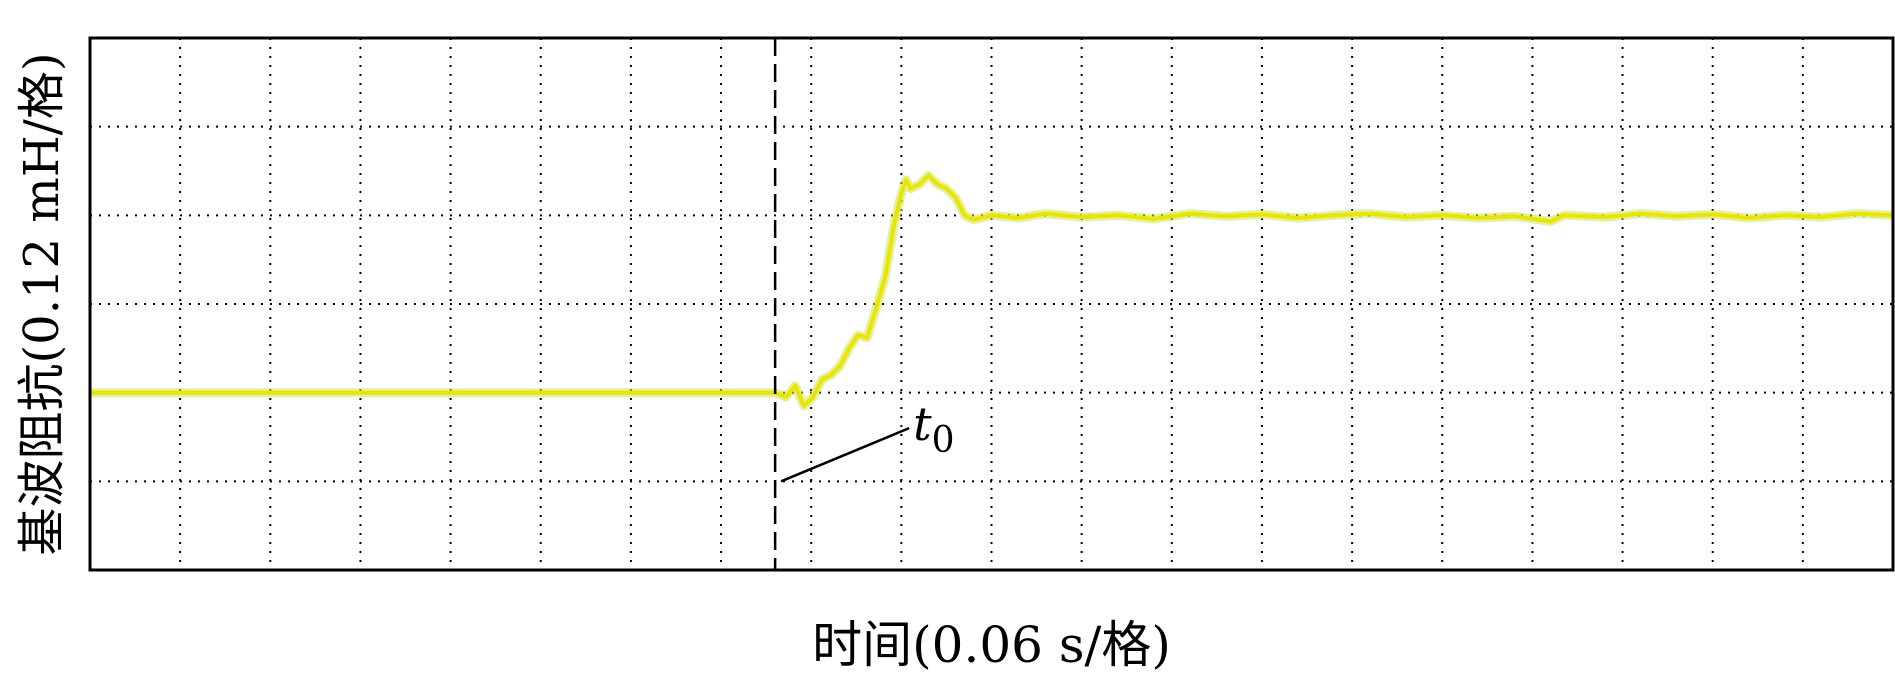  I want to click on x-axis-label: 时间(0.06 s/格), so click(991, 645).